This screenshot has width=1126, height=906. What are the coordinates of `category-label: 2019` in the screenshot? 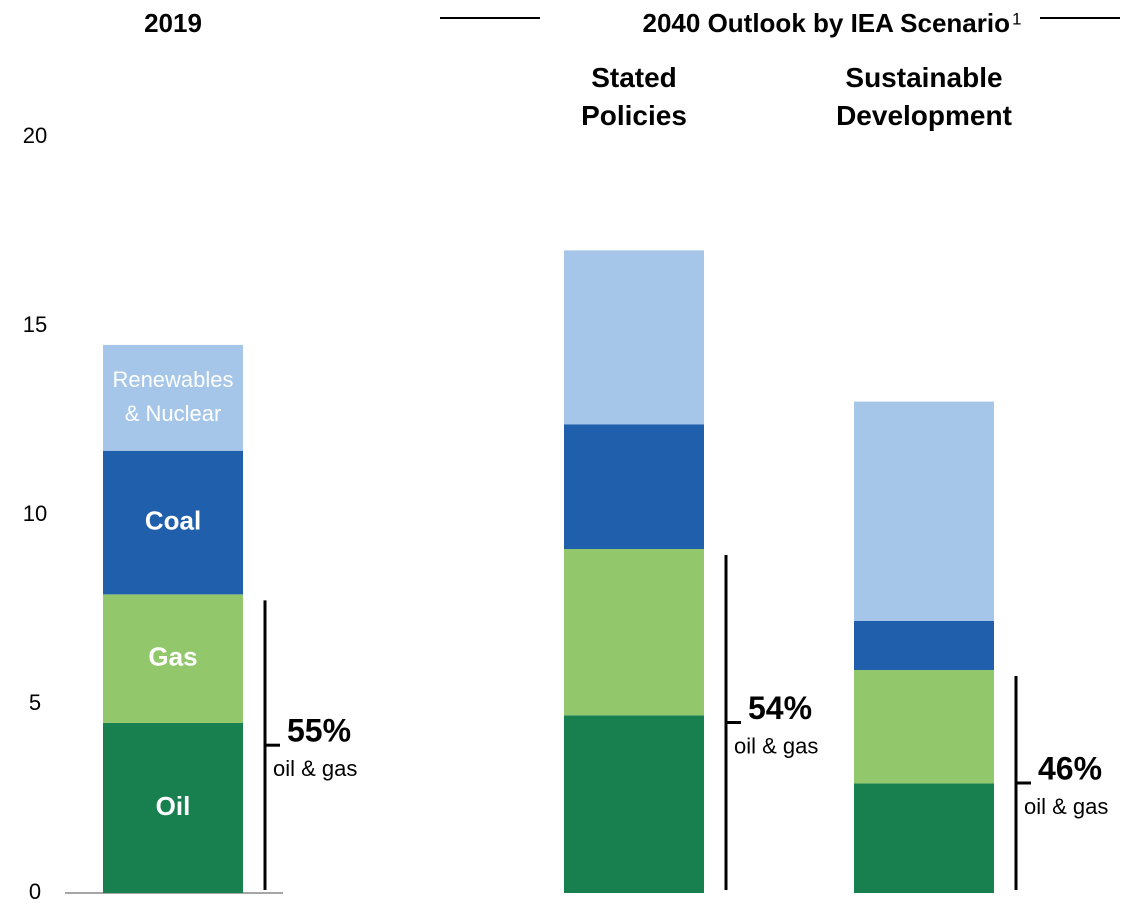 It's located at (173, 23).